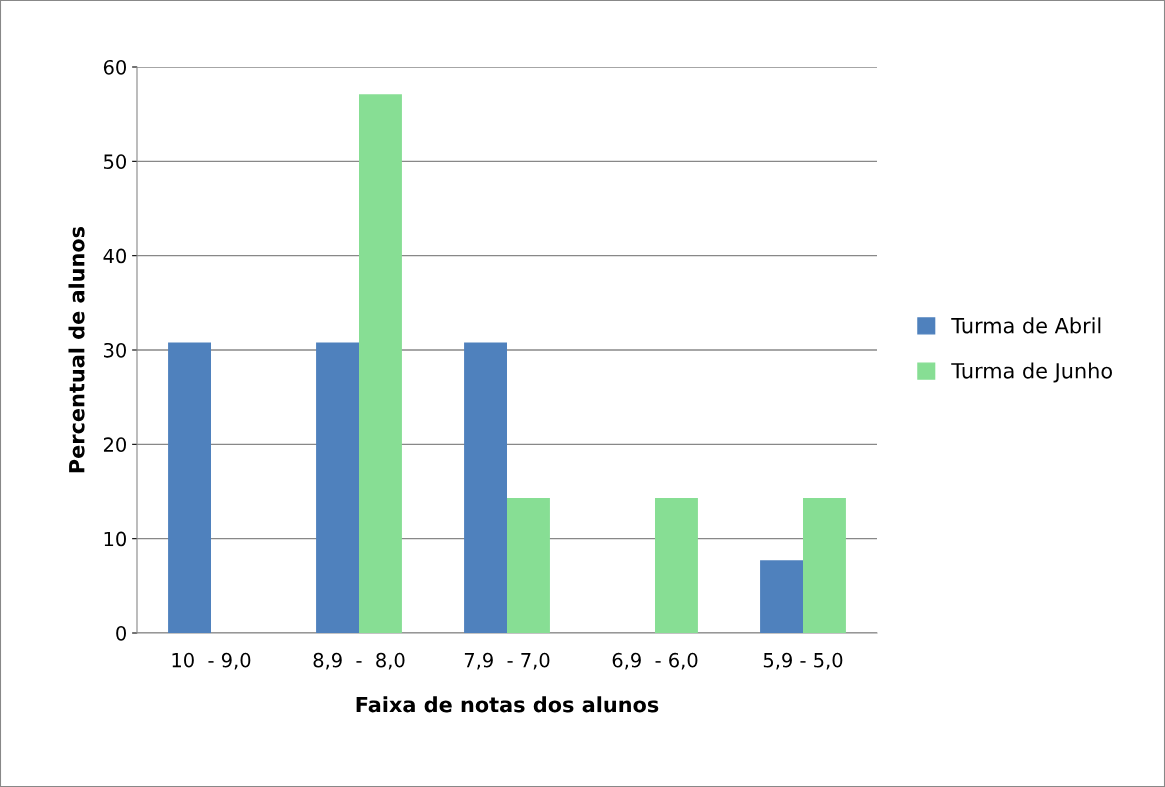 This screenshot has height=787, width=1165. I want to click on y-tick-label: 50, so click(115, 161).